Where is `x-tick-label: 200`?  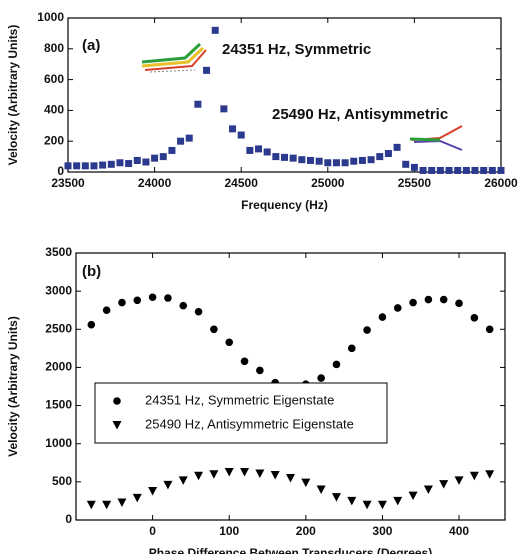 x-tick-label: 200 is located at coordinates (306, 531).